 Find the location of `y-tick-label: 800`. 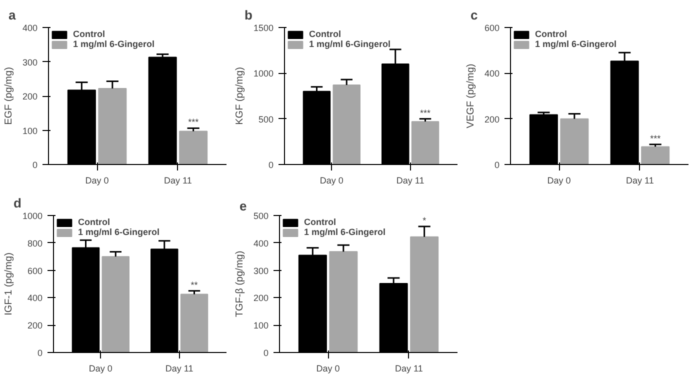

y-tick-label: 800 is located at coordinates (35, 243).